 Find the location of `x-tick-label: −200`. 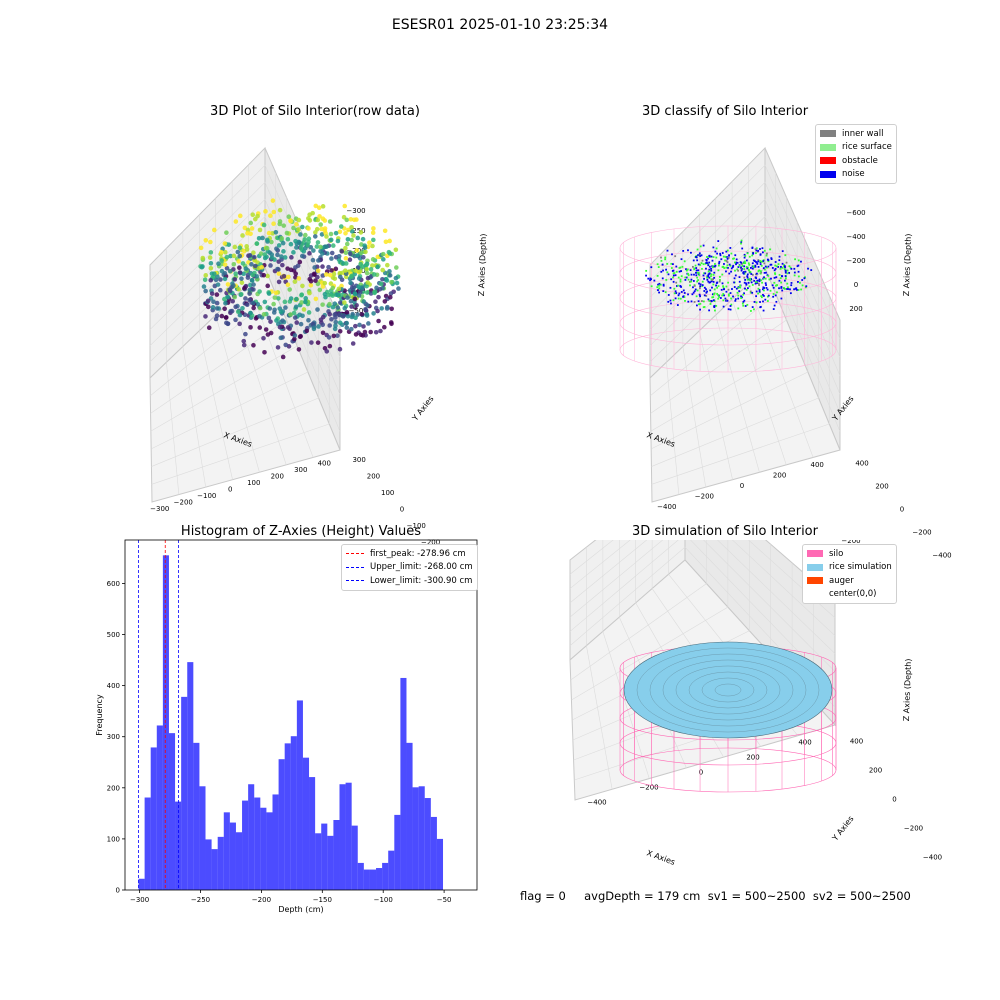

x-tick-label: −200 is located at coordinates (183, 502).